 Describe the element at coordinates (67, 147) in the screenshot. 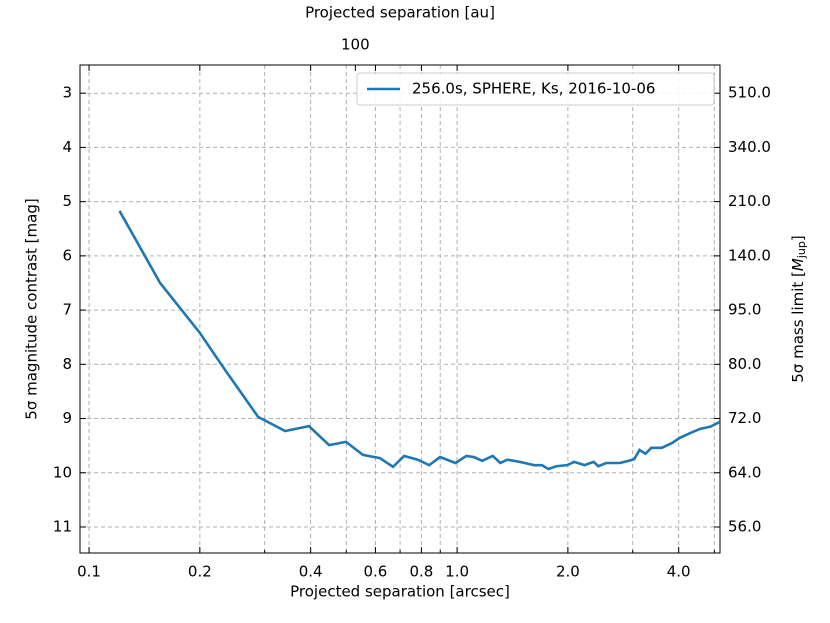

I see `y-tick-label: 4` at that location.